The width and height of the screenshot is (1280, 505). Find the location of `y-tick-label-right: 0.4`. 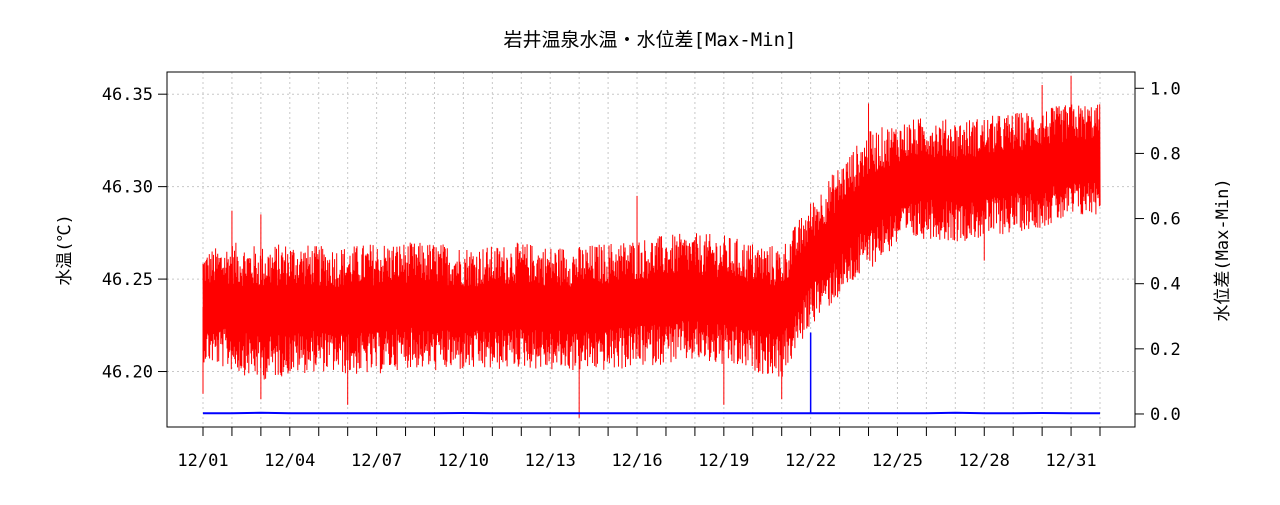

y-tick-label-right: 0.4 is located at coordinates (1165, 285).